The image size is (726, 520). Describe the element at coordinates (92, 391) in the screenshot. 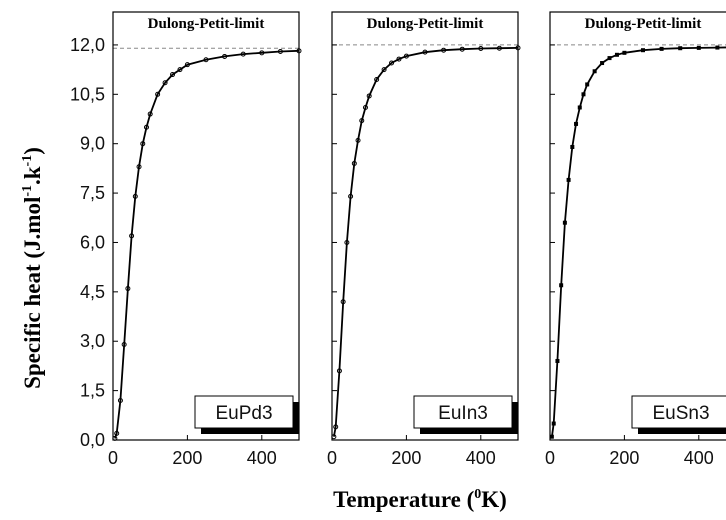

I see `y-tick-label: 1,5` at that location.